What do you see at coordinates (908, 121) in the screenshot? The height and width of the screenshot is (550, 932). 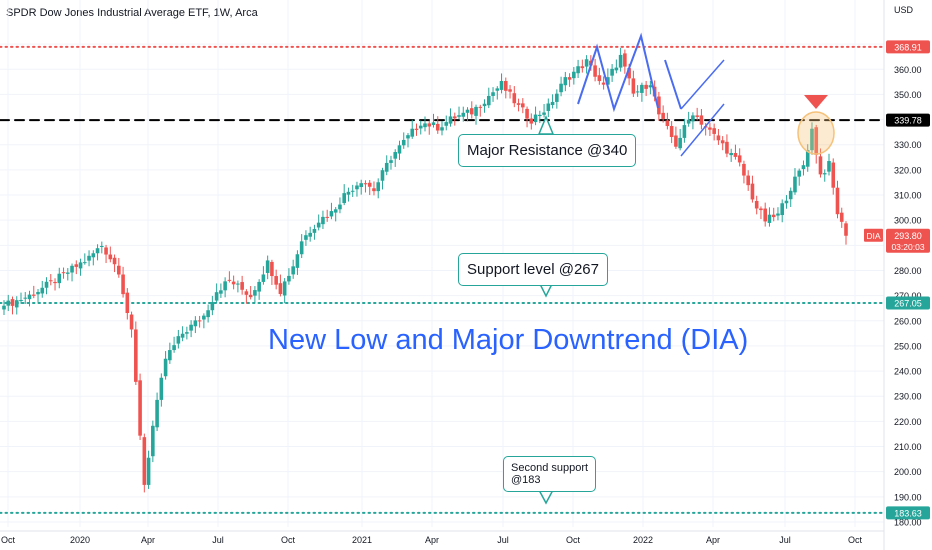 I see `level-price-text: 339.78` at bounding box center [908, 121].